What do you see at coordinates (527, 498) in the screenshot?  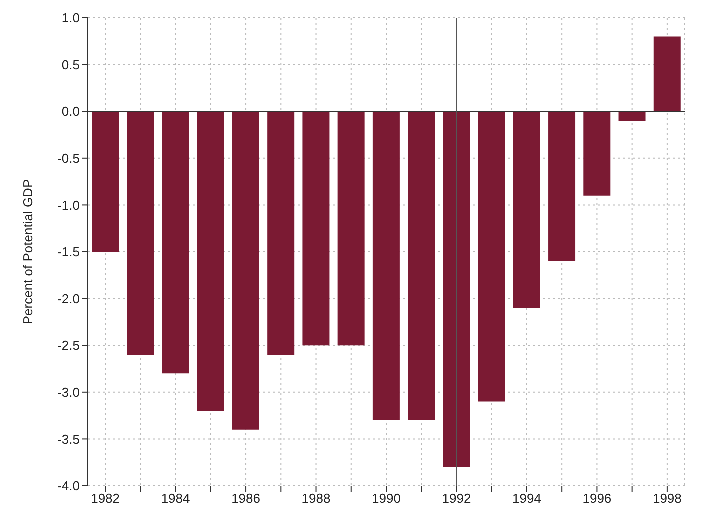 I see `x-tick-label: 1994` at bounding box center [527, 498].